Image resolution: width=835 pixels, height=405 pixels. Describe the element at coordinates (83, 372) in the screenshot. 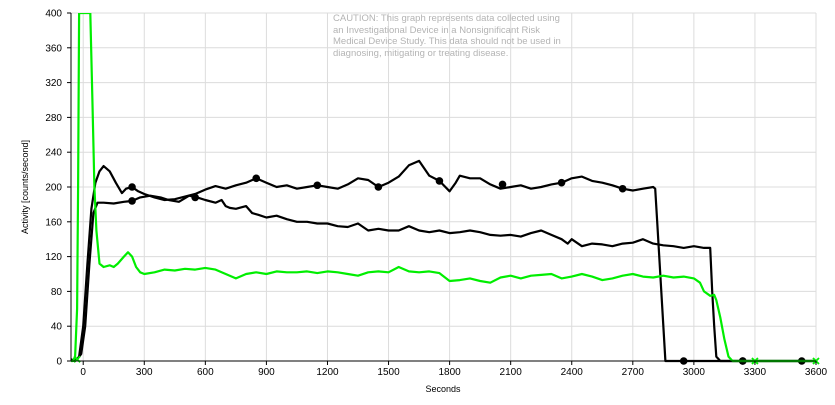

I see `x-tick-label: 0` at that location.